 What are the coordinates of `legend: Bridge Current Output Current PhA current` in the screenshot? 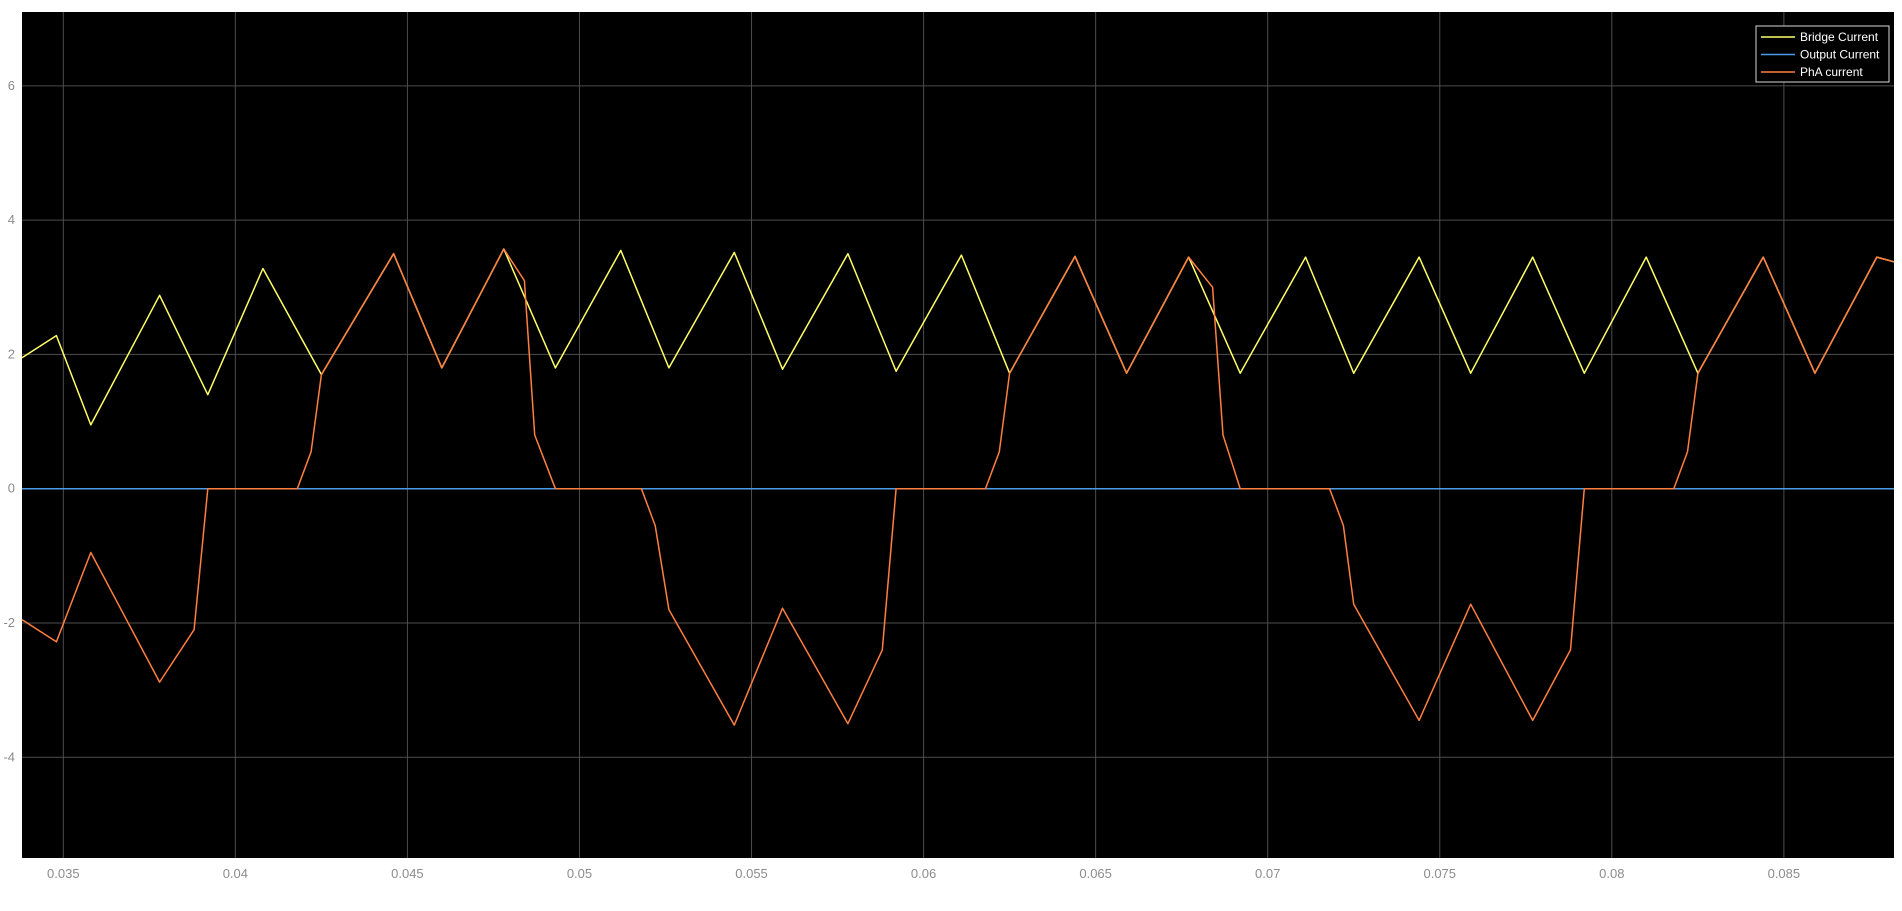 It's located at (1822, 54).